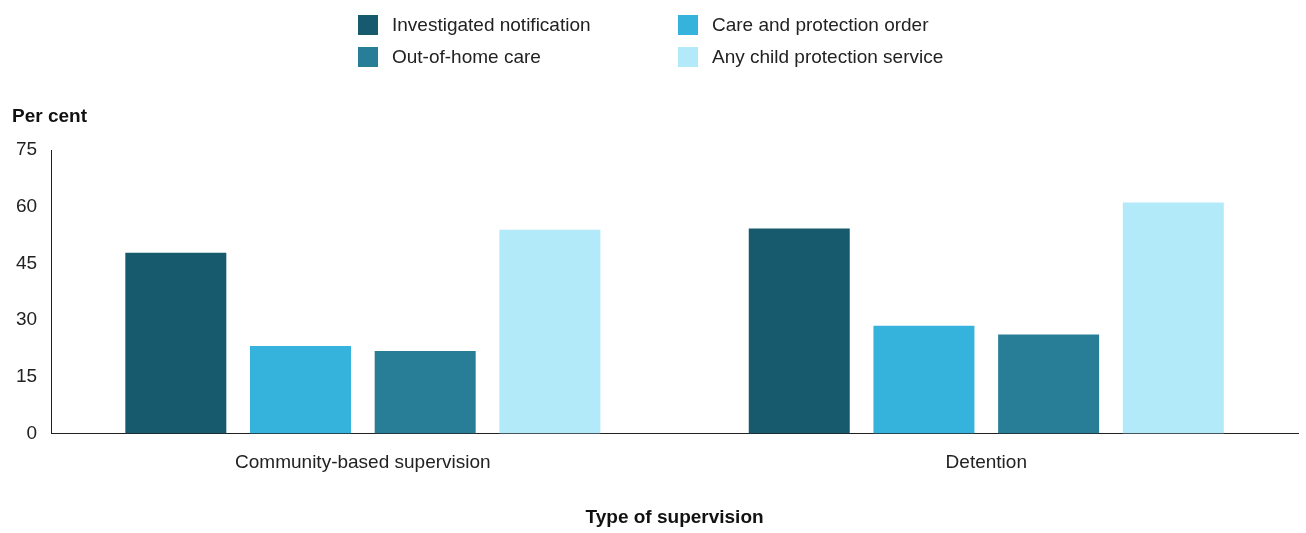 The height and width of the screenshot is (533, 1306). Describe the element at coordinates (49, 116) in the screenshot. I see `y-axis-title: Per cent` at that location.